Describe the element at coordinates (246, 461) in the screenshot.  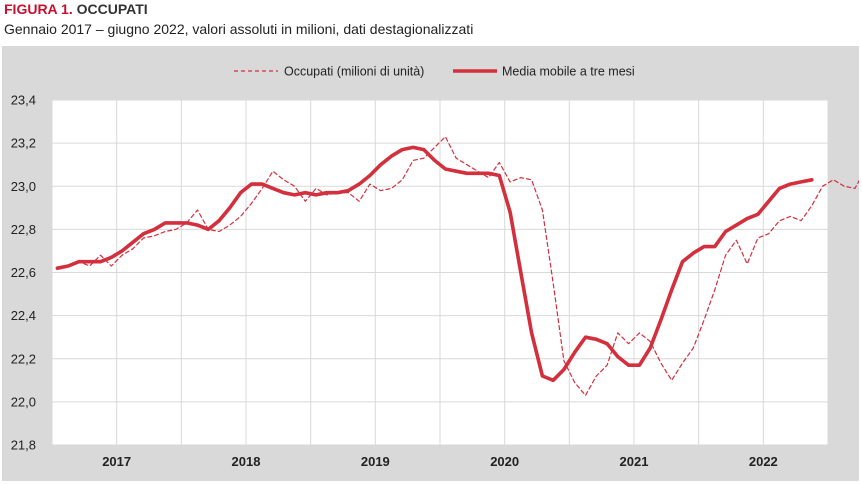
I see `year-label: 2018` at that location.